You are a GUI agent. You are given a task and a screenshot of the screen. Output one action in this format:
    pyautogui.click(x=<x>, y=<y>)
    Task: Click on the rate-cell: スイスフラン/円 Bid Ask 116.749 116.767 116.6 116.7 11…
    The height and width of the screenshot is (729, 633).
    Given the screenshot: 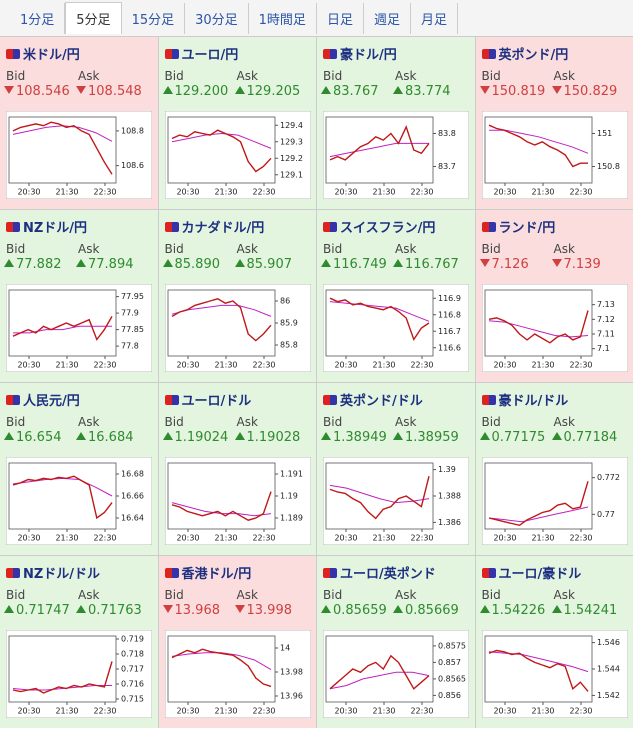 What is the action you would take?
    pyautogui.click(x=396, y=296)
    